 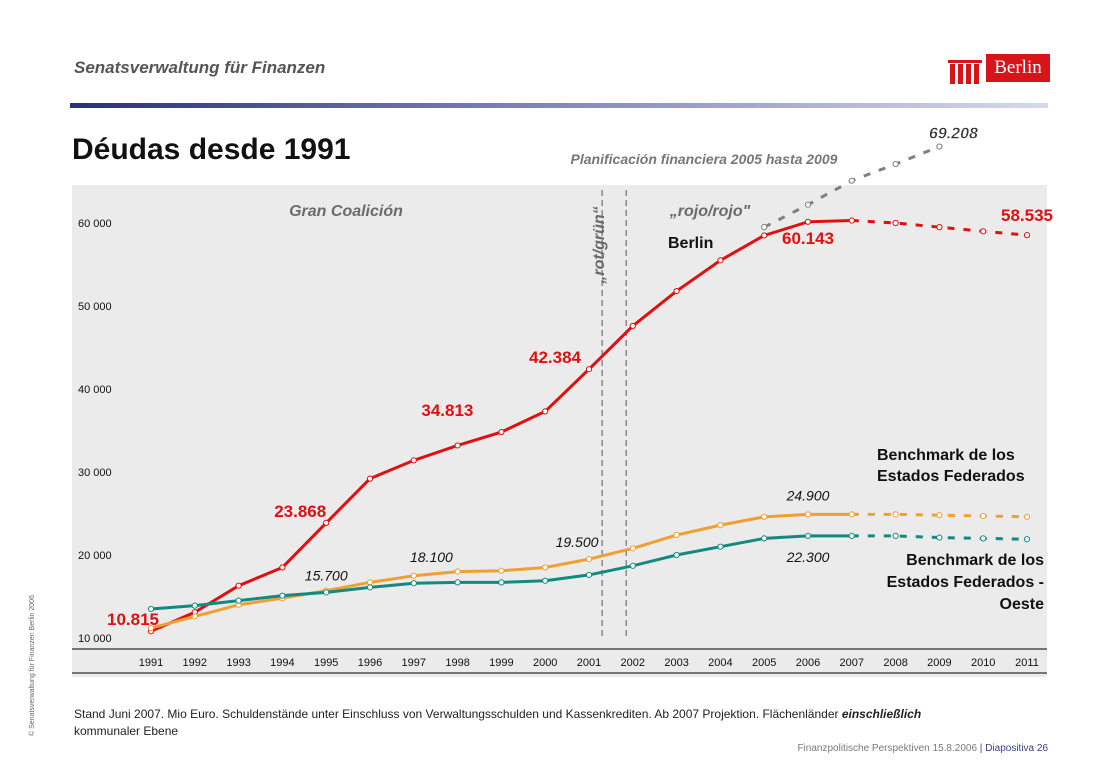 I want to click on data-label: 10.815, so click(x=133, y=619).